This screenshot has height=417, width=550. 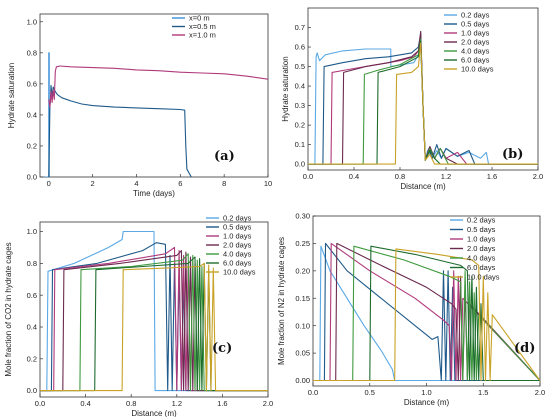 What do you see at coordinates (302, 270) in the screenshot?
I see `y-tick-label: 0.20` at bounding box center [302, 270].